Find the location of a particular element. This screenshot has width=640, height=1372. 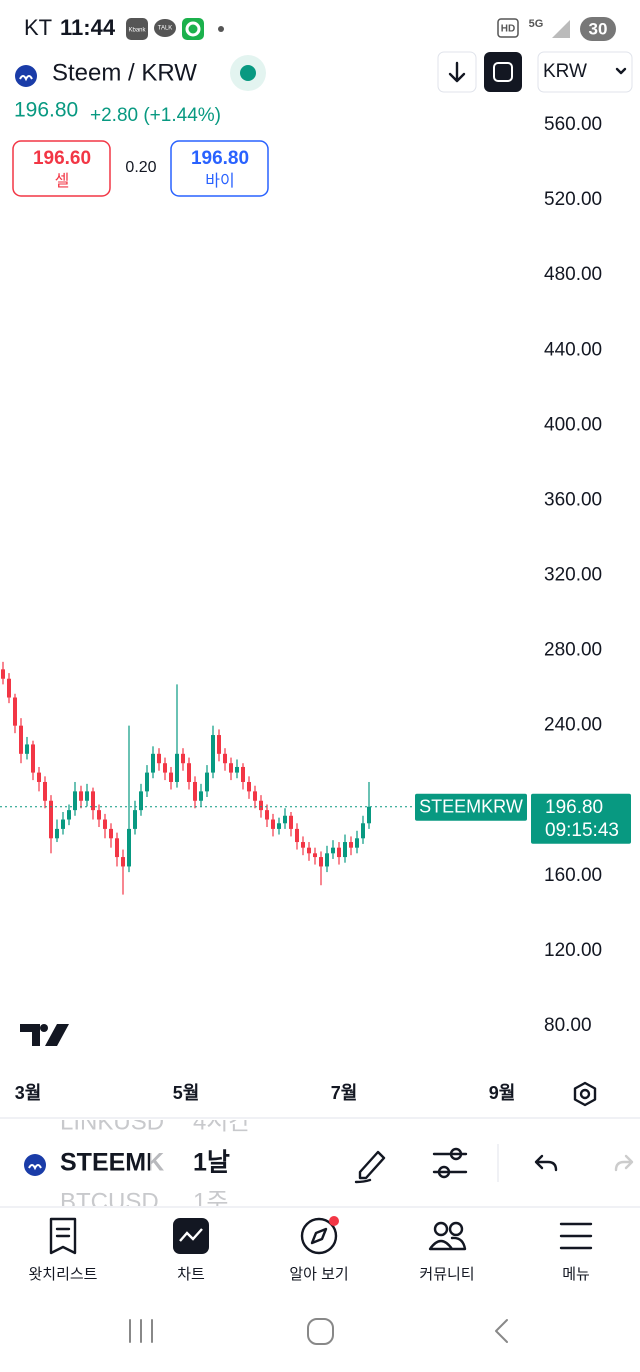

y-tick-label: 440.00 is located at coordinates (573, 349).